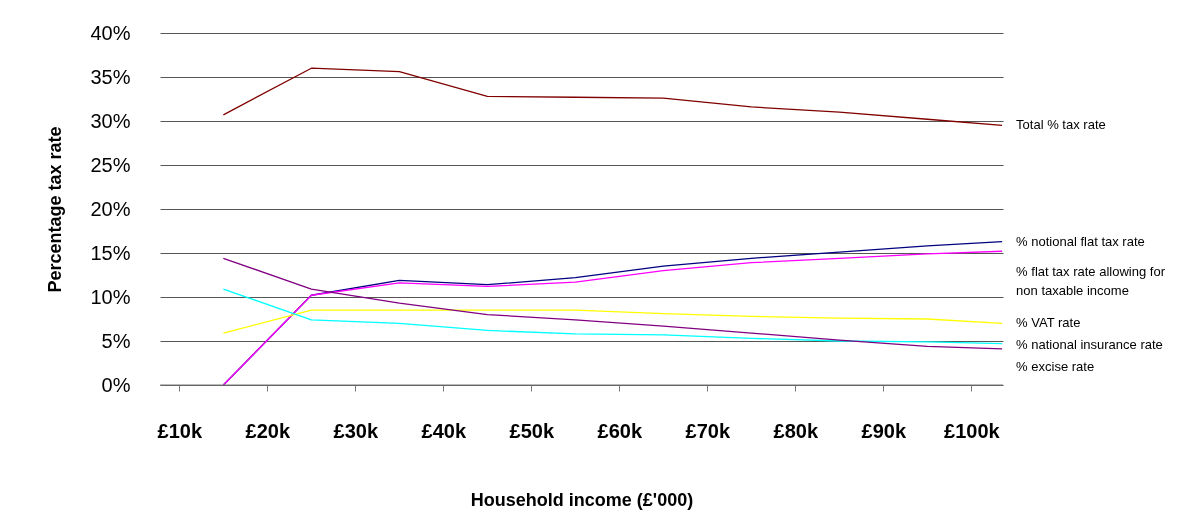 The image size is (1195, 526). What do you see at coordinates (110, 296) in the screenshot?
I see `y-tick-label: 10%` at bounding box center [110, 296].